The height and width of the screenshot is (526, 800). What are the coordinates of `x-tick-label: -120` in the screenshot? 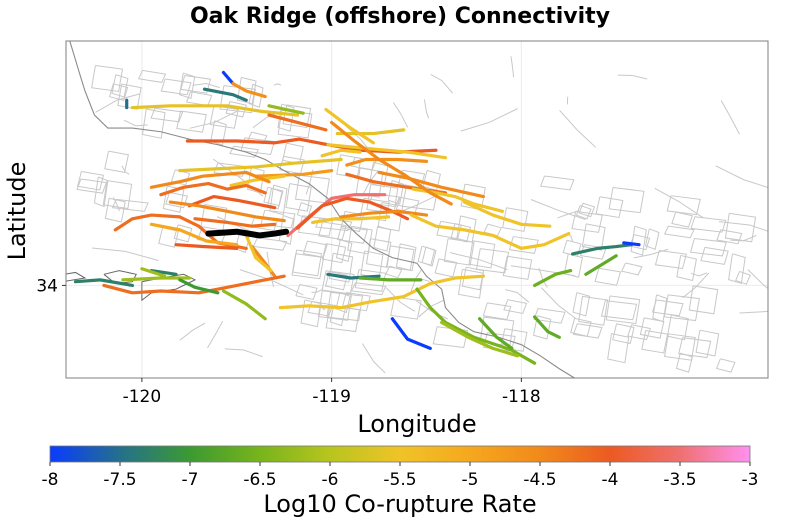 It's located at (142, 397).